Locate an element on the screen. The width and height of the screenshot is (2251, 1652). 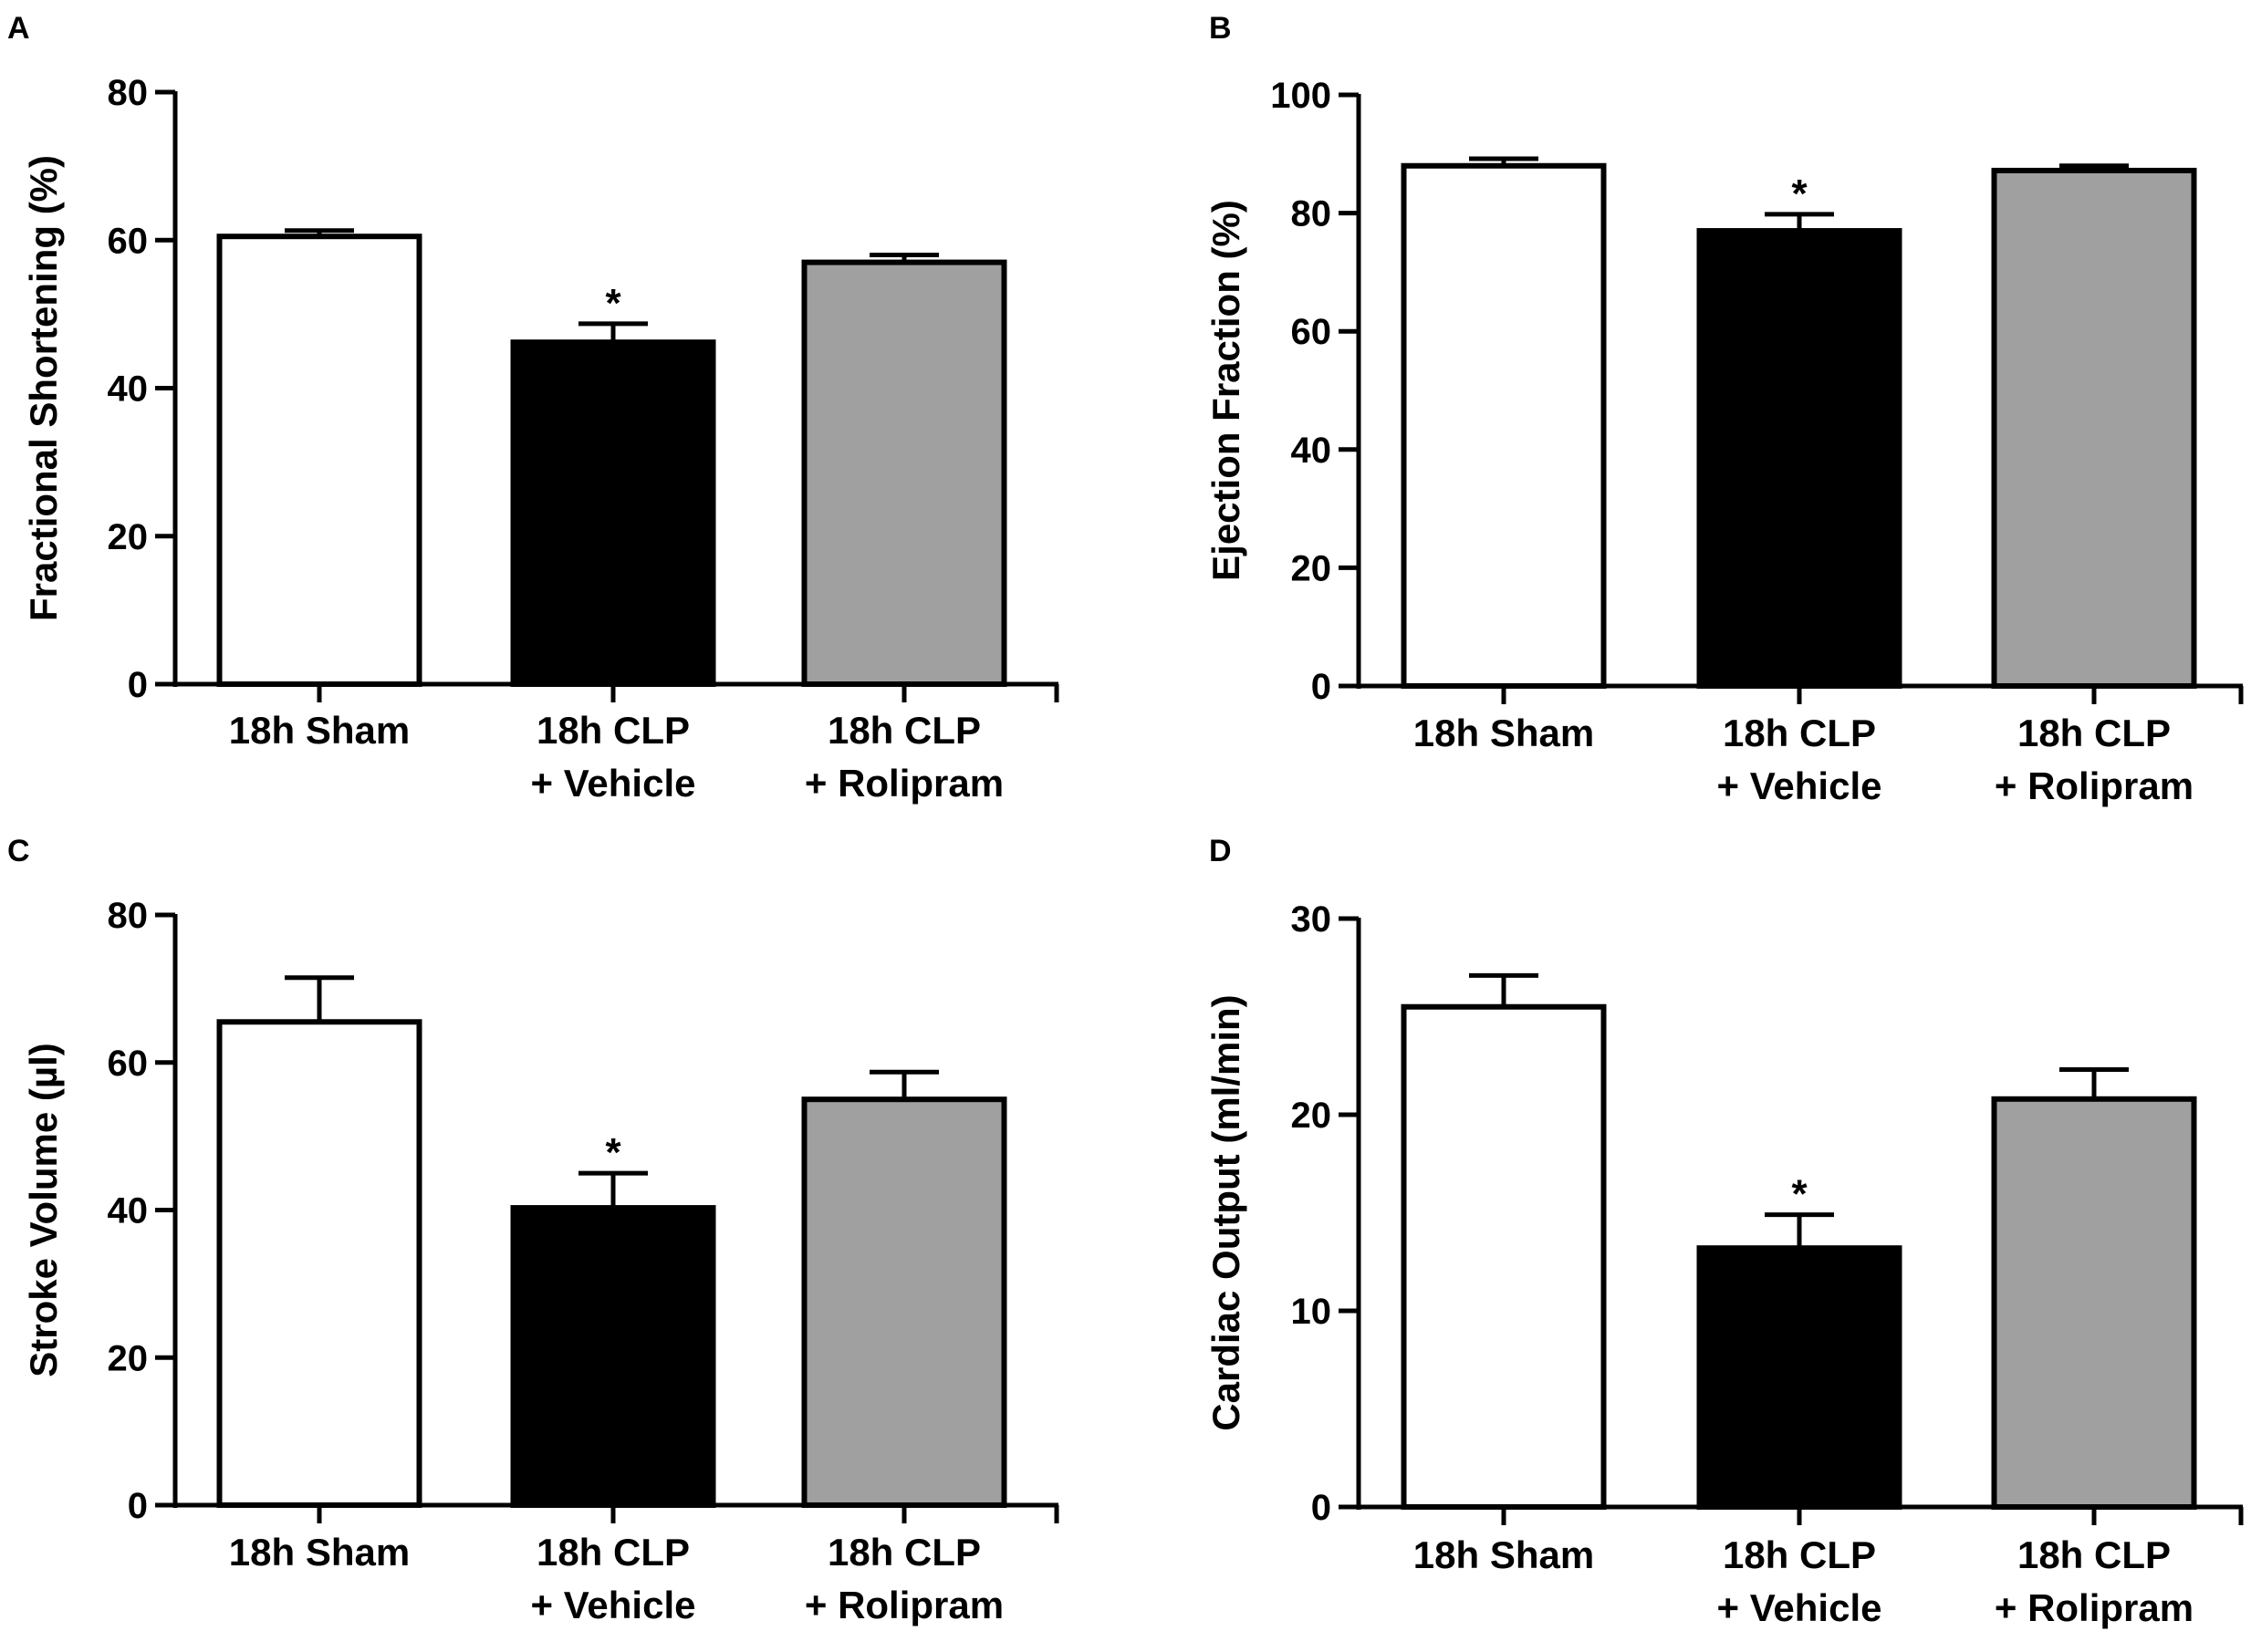
panel-label-b: B is located at coordinates (1220, 29).